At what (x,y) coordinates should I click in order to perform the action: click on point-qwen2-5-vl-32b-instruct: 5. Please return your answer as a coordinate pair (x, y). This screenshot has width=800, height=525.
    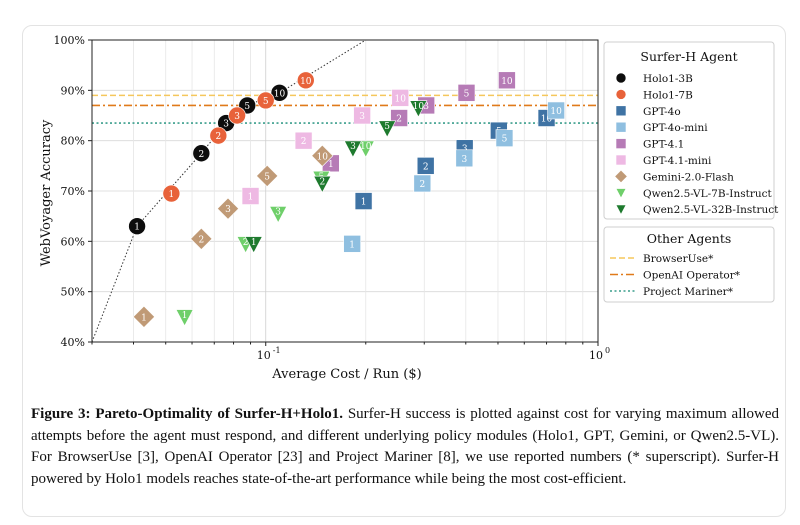
    Looking at the image, I should click on (387, 129).